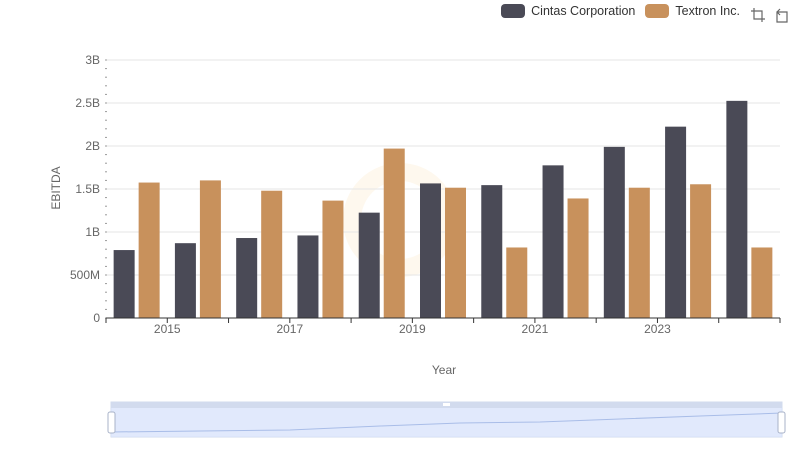 The image size is (800, 461). I want to click on y-axis-title: EBITDA, so click(56, 187).